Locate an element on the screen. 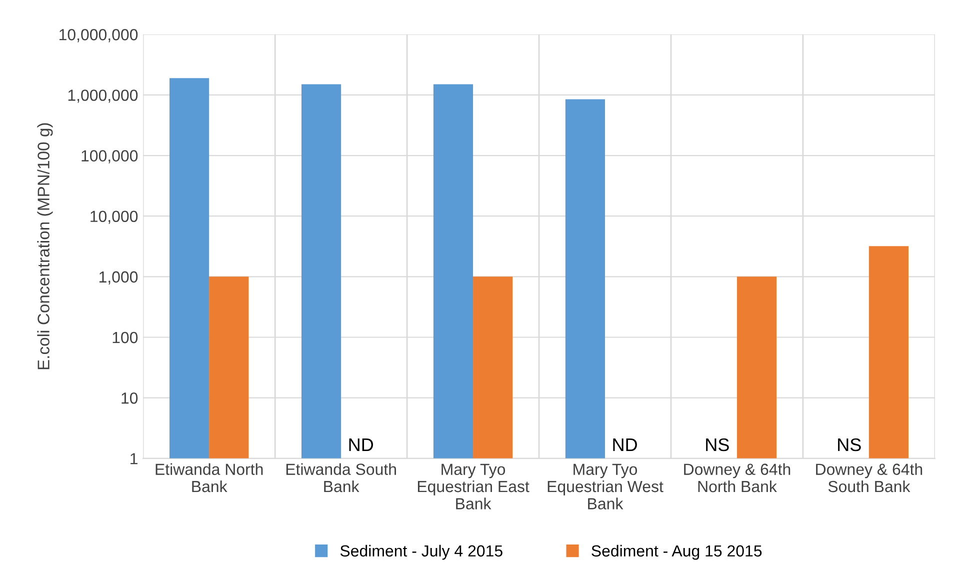  x-tick-label: Downey & 64th North Bank is located at coordinates (737, 477).